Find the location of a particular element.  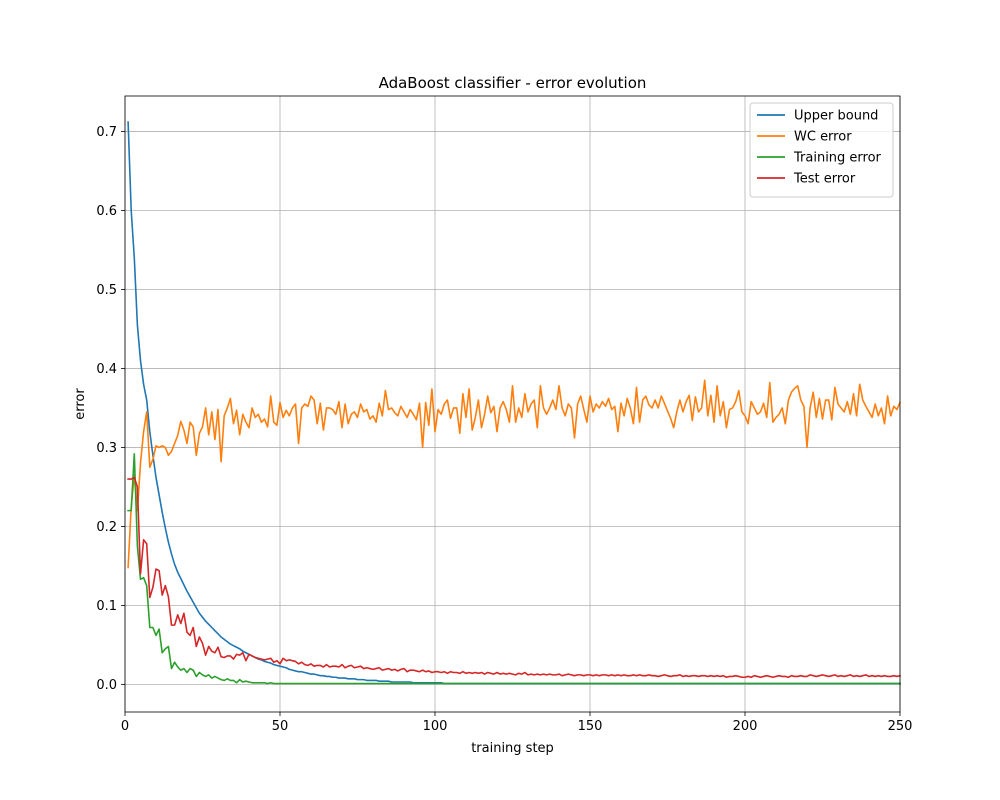

legend-label: Test error is located at coordinates (824, 179).